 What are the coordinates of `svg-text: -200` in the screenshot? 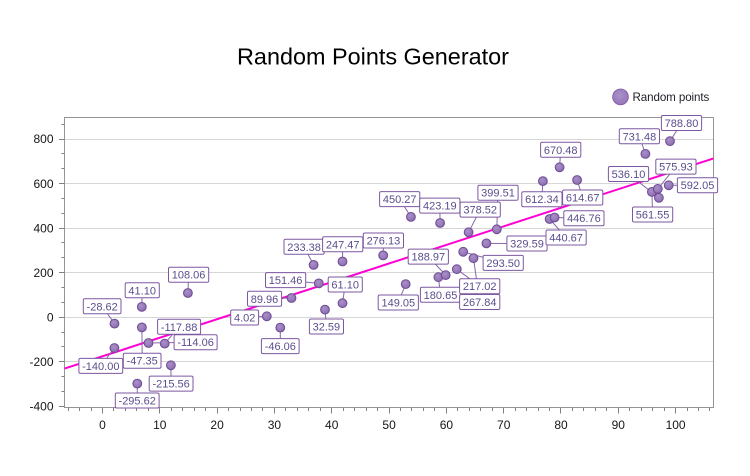 It's located at (41, 362).